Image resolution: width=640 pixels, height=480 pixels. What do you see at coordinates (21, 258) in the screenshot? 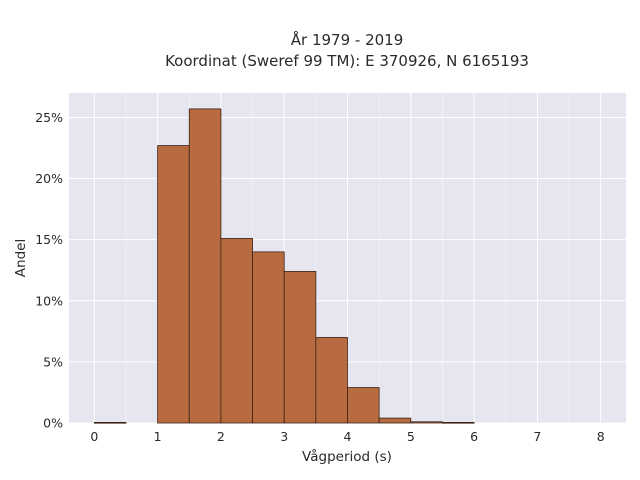
I see `y-axis-label: Andel` at bounding box center [21, 258].